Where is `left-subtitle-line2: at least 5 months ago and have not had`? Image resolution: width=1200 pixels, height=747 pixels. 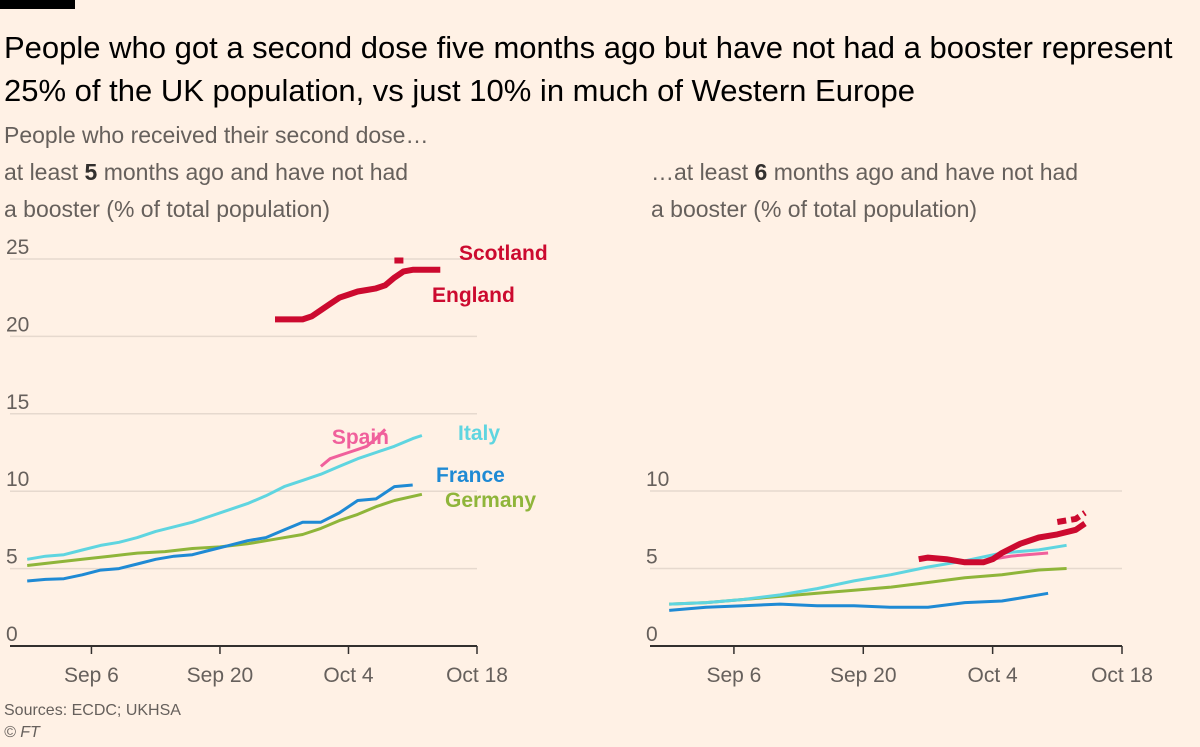
left-subtitle-line2: at least 5 months ago and have not had is located at coordinates (206, 172).